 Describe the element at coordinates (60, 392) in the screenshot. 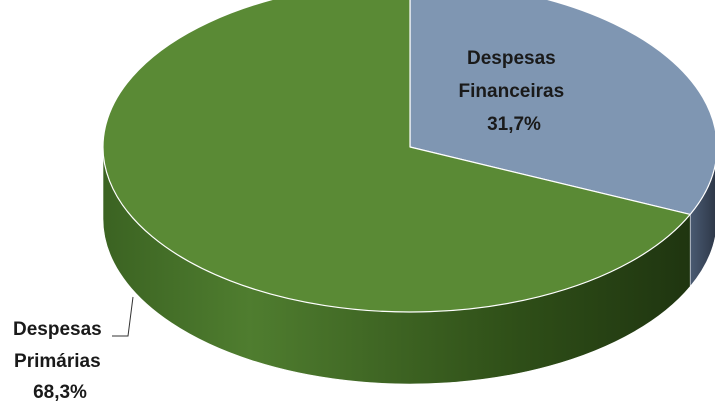

I see `slice-primarias-value: 68,3%` at that location.